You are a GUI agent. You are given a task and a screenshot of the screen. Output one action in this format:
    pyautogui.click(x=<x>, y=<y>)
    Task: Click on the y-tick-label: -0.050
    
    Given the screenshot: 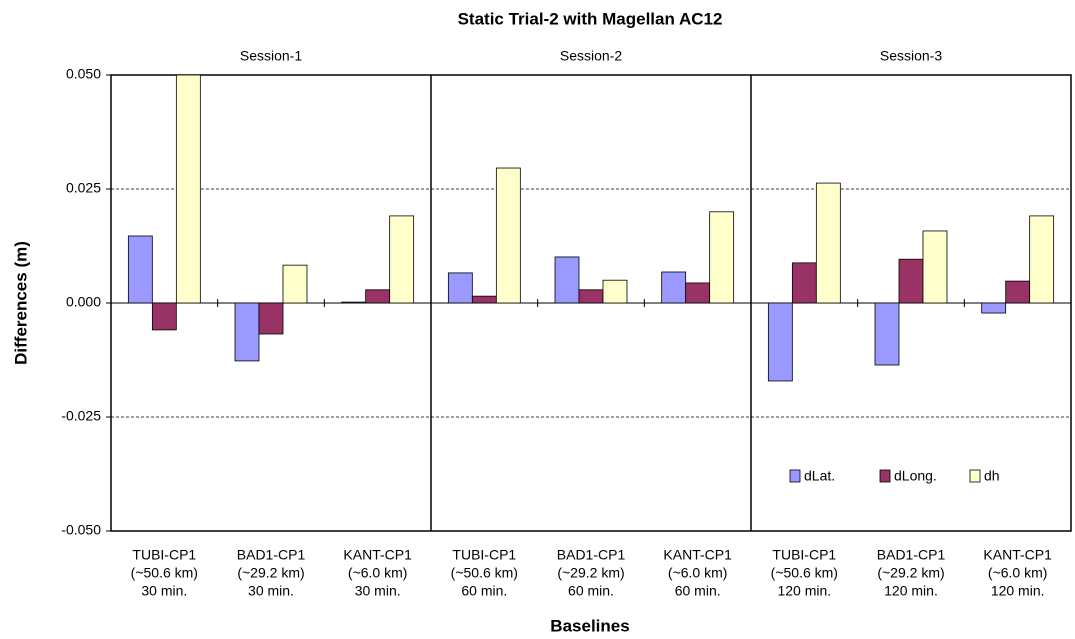 What is the action you would take?
    pyautogui.click(x=81, y=530)
    